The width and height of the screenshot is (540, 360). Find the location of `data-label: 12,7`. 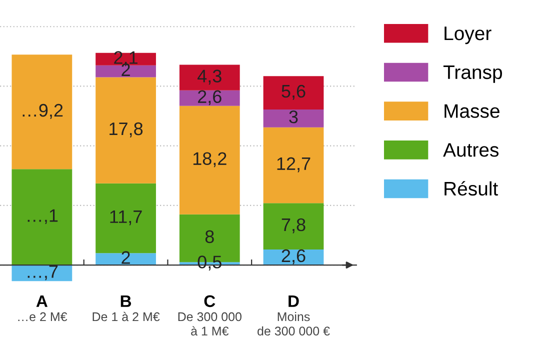

data-label: 12,7 is located at coordinates (293, 164).